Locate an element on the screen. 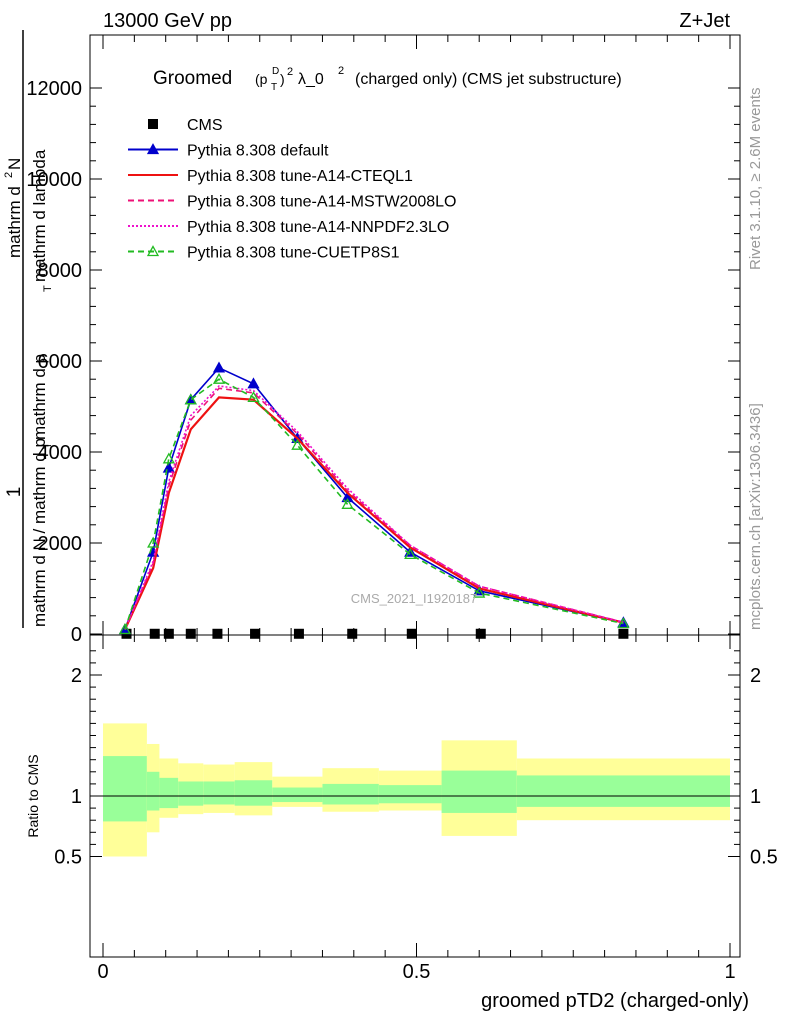  legend-label: Pythia 8.308 tune-A14-CTEQL1 is located at coordinates (300, 176).